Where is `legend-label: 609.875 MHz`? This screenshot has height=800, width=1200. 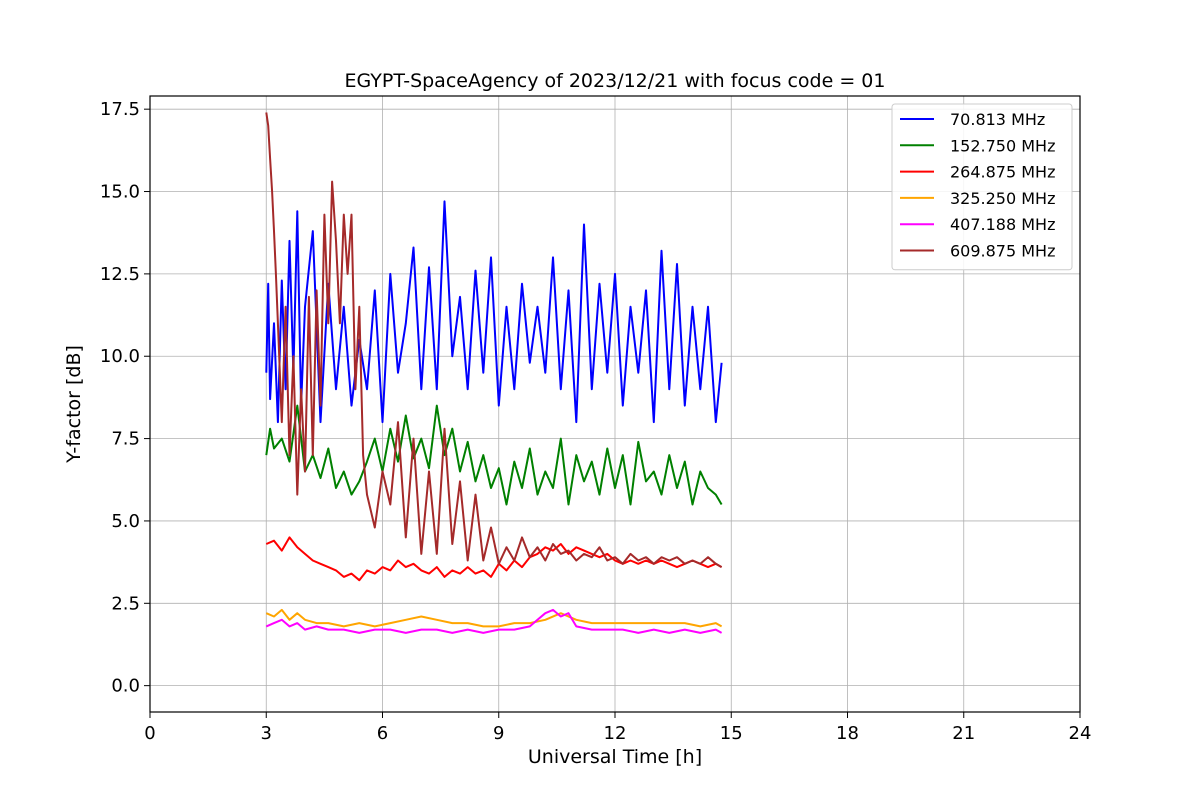
legend-label: 609.875 MHz is located at coordinates (1002, 251).